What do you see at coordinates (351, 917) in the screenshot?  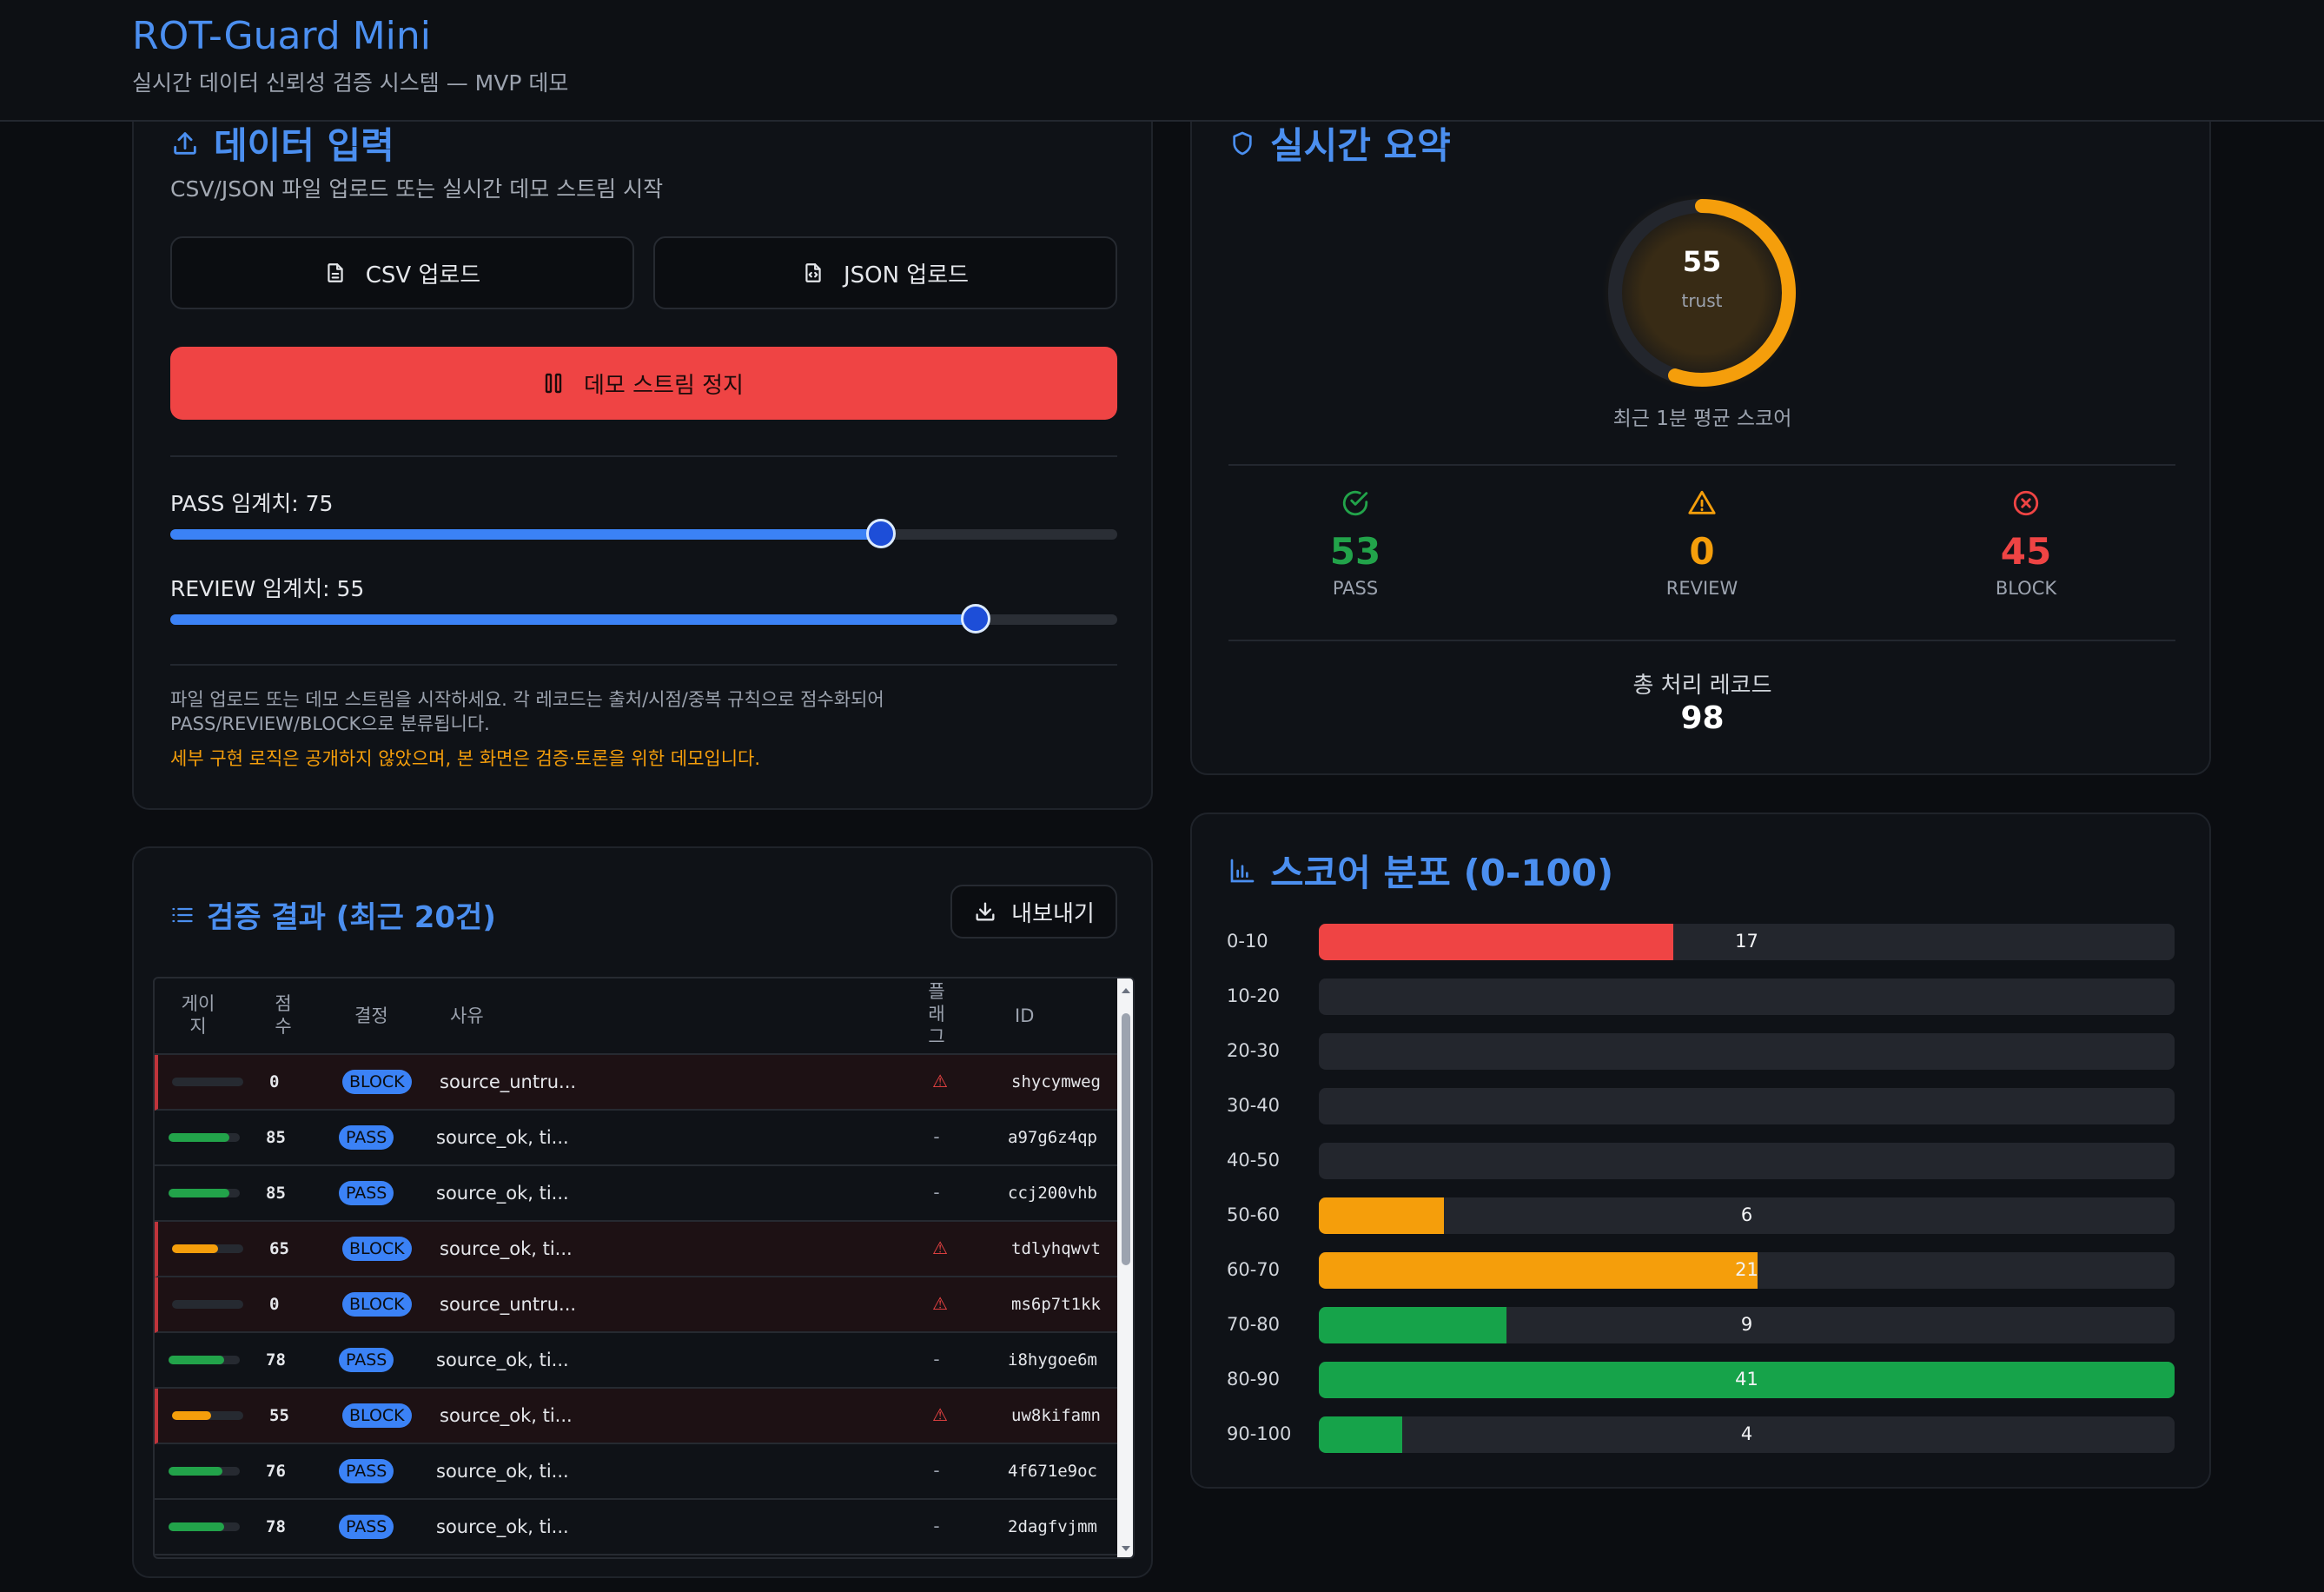 I see `results-title: 검증 결과 (최근 20건)` at bounding box center [351, 917].